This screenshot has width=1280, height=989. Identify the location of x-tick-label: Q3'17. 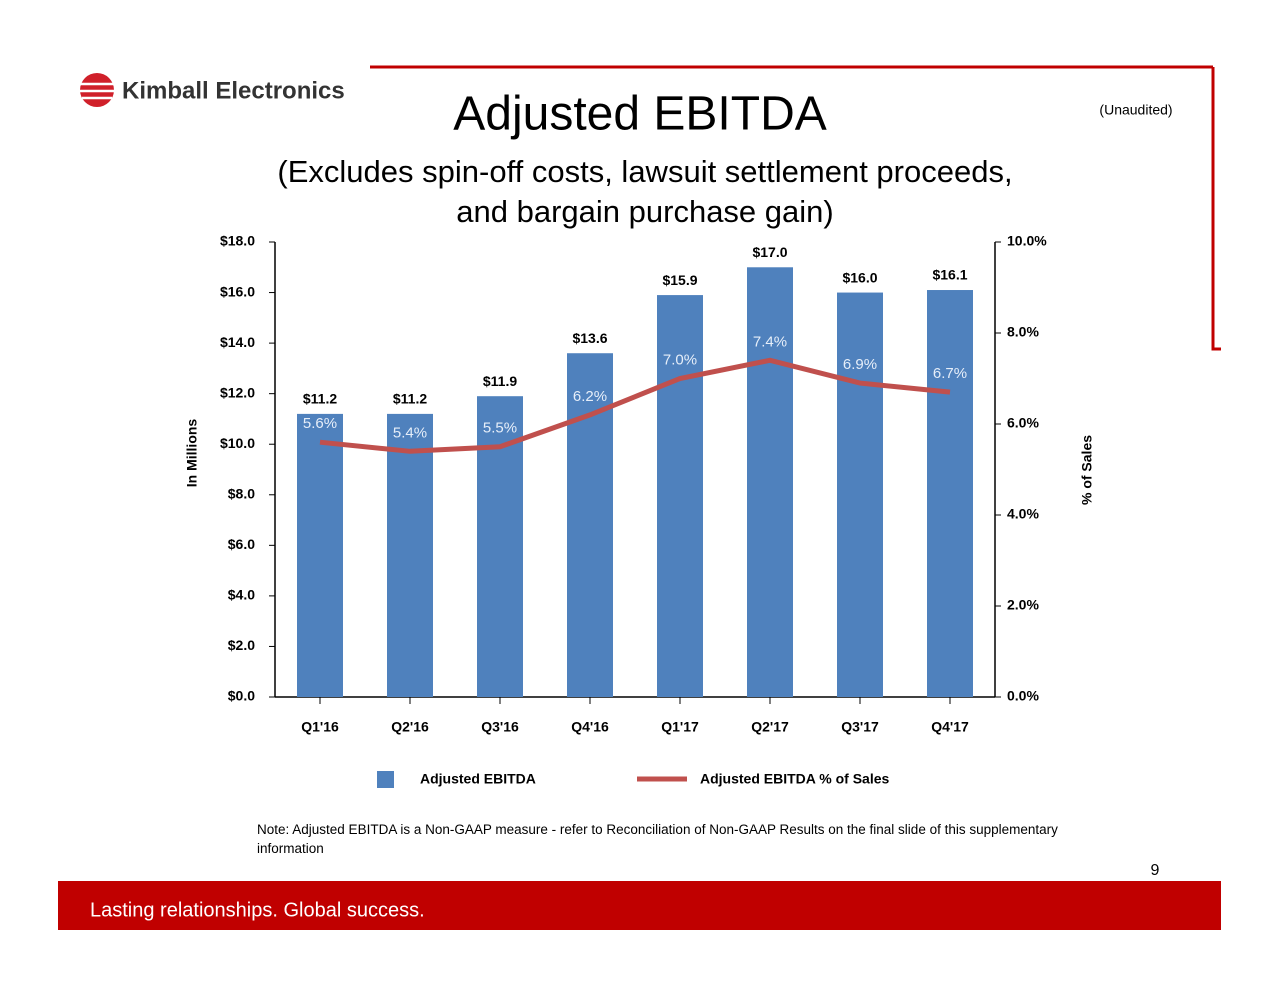
(860, 727).